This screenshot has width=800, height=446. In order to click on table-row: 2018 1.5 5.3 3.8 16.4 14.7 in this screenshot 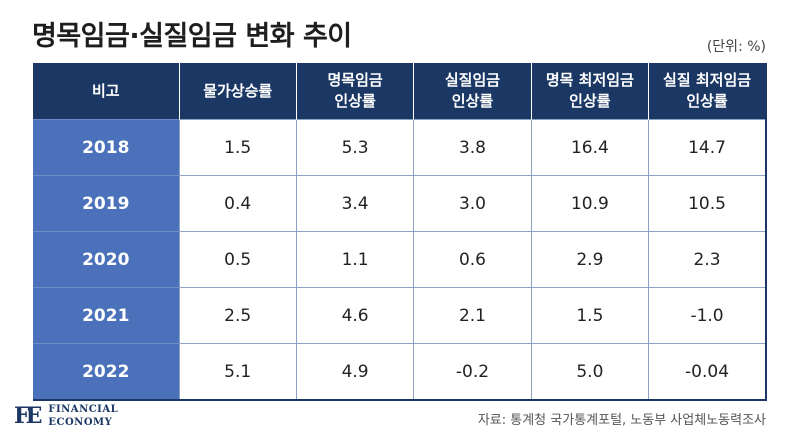, I will do `click(399, 147)`.